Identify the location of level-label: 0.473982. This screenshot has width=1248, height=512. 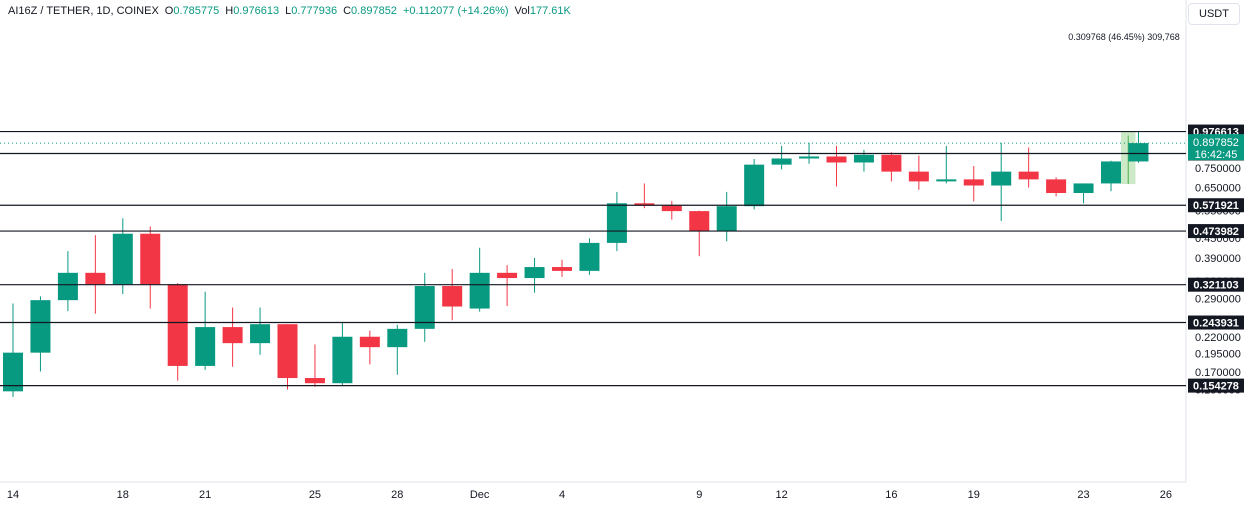
(1216, 232).